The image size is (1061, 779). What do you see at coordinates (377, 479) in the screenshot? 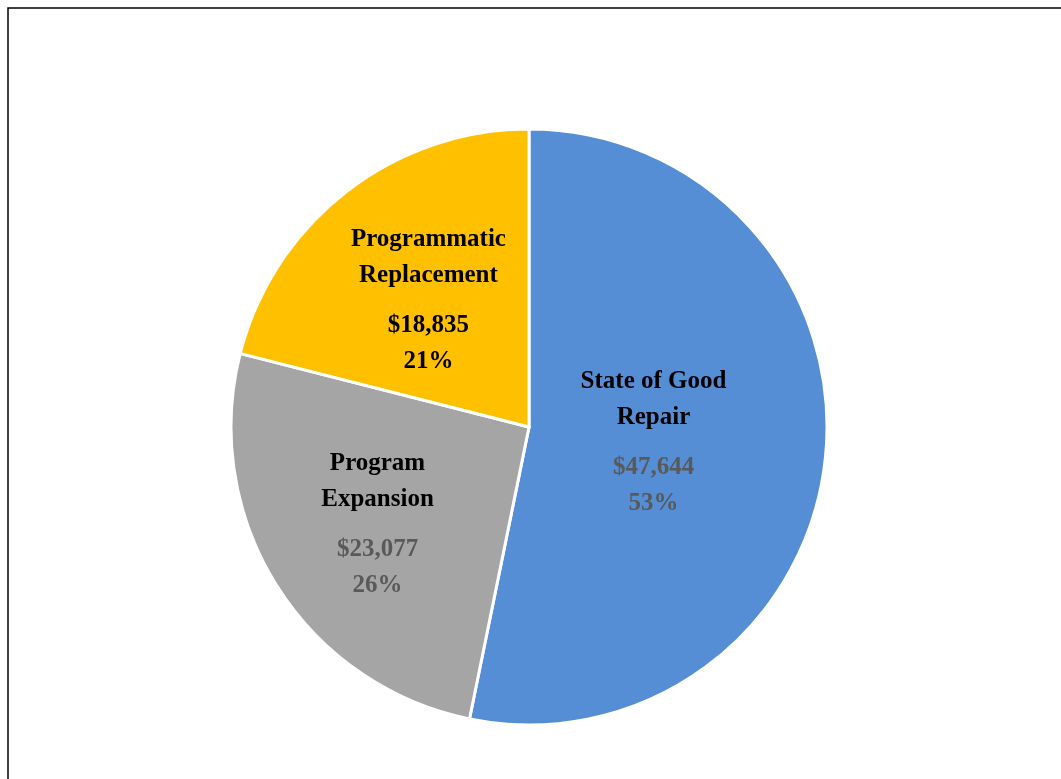
I see `slice-label: Program Expansion` at bounding box center [377, 479].